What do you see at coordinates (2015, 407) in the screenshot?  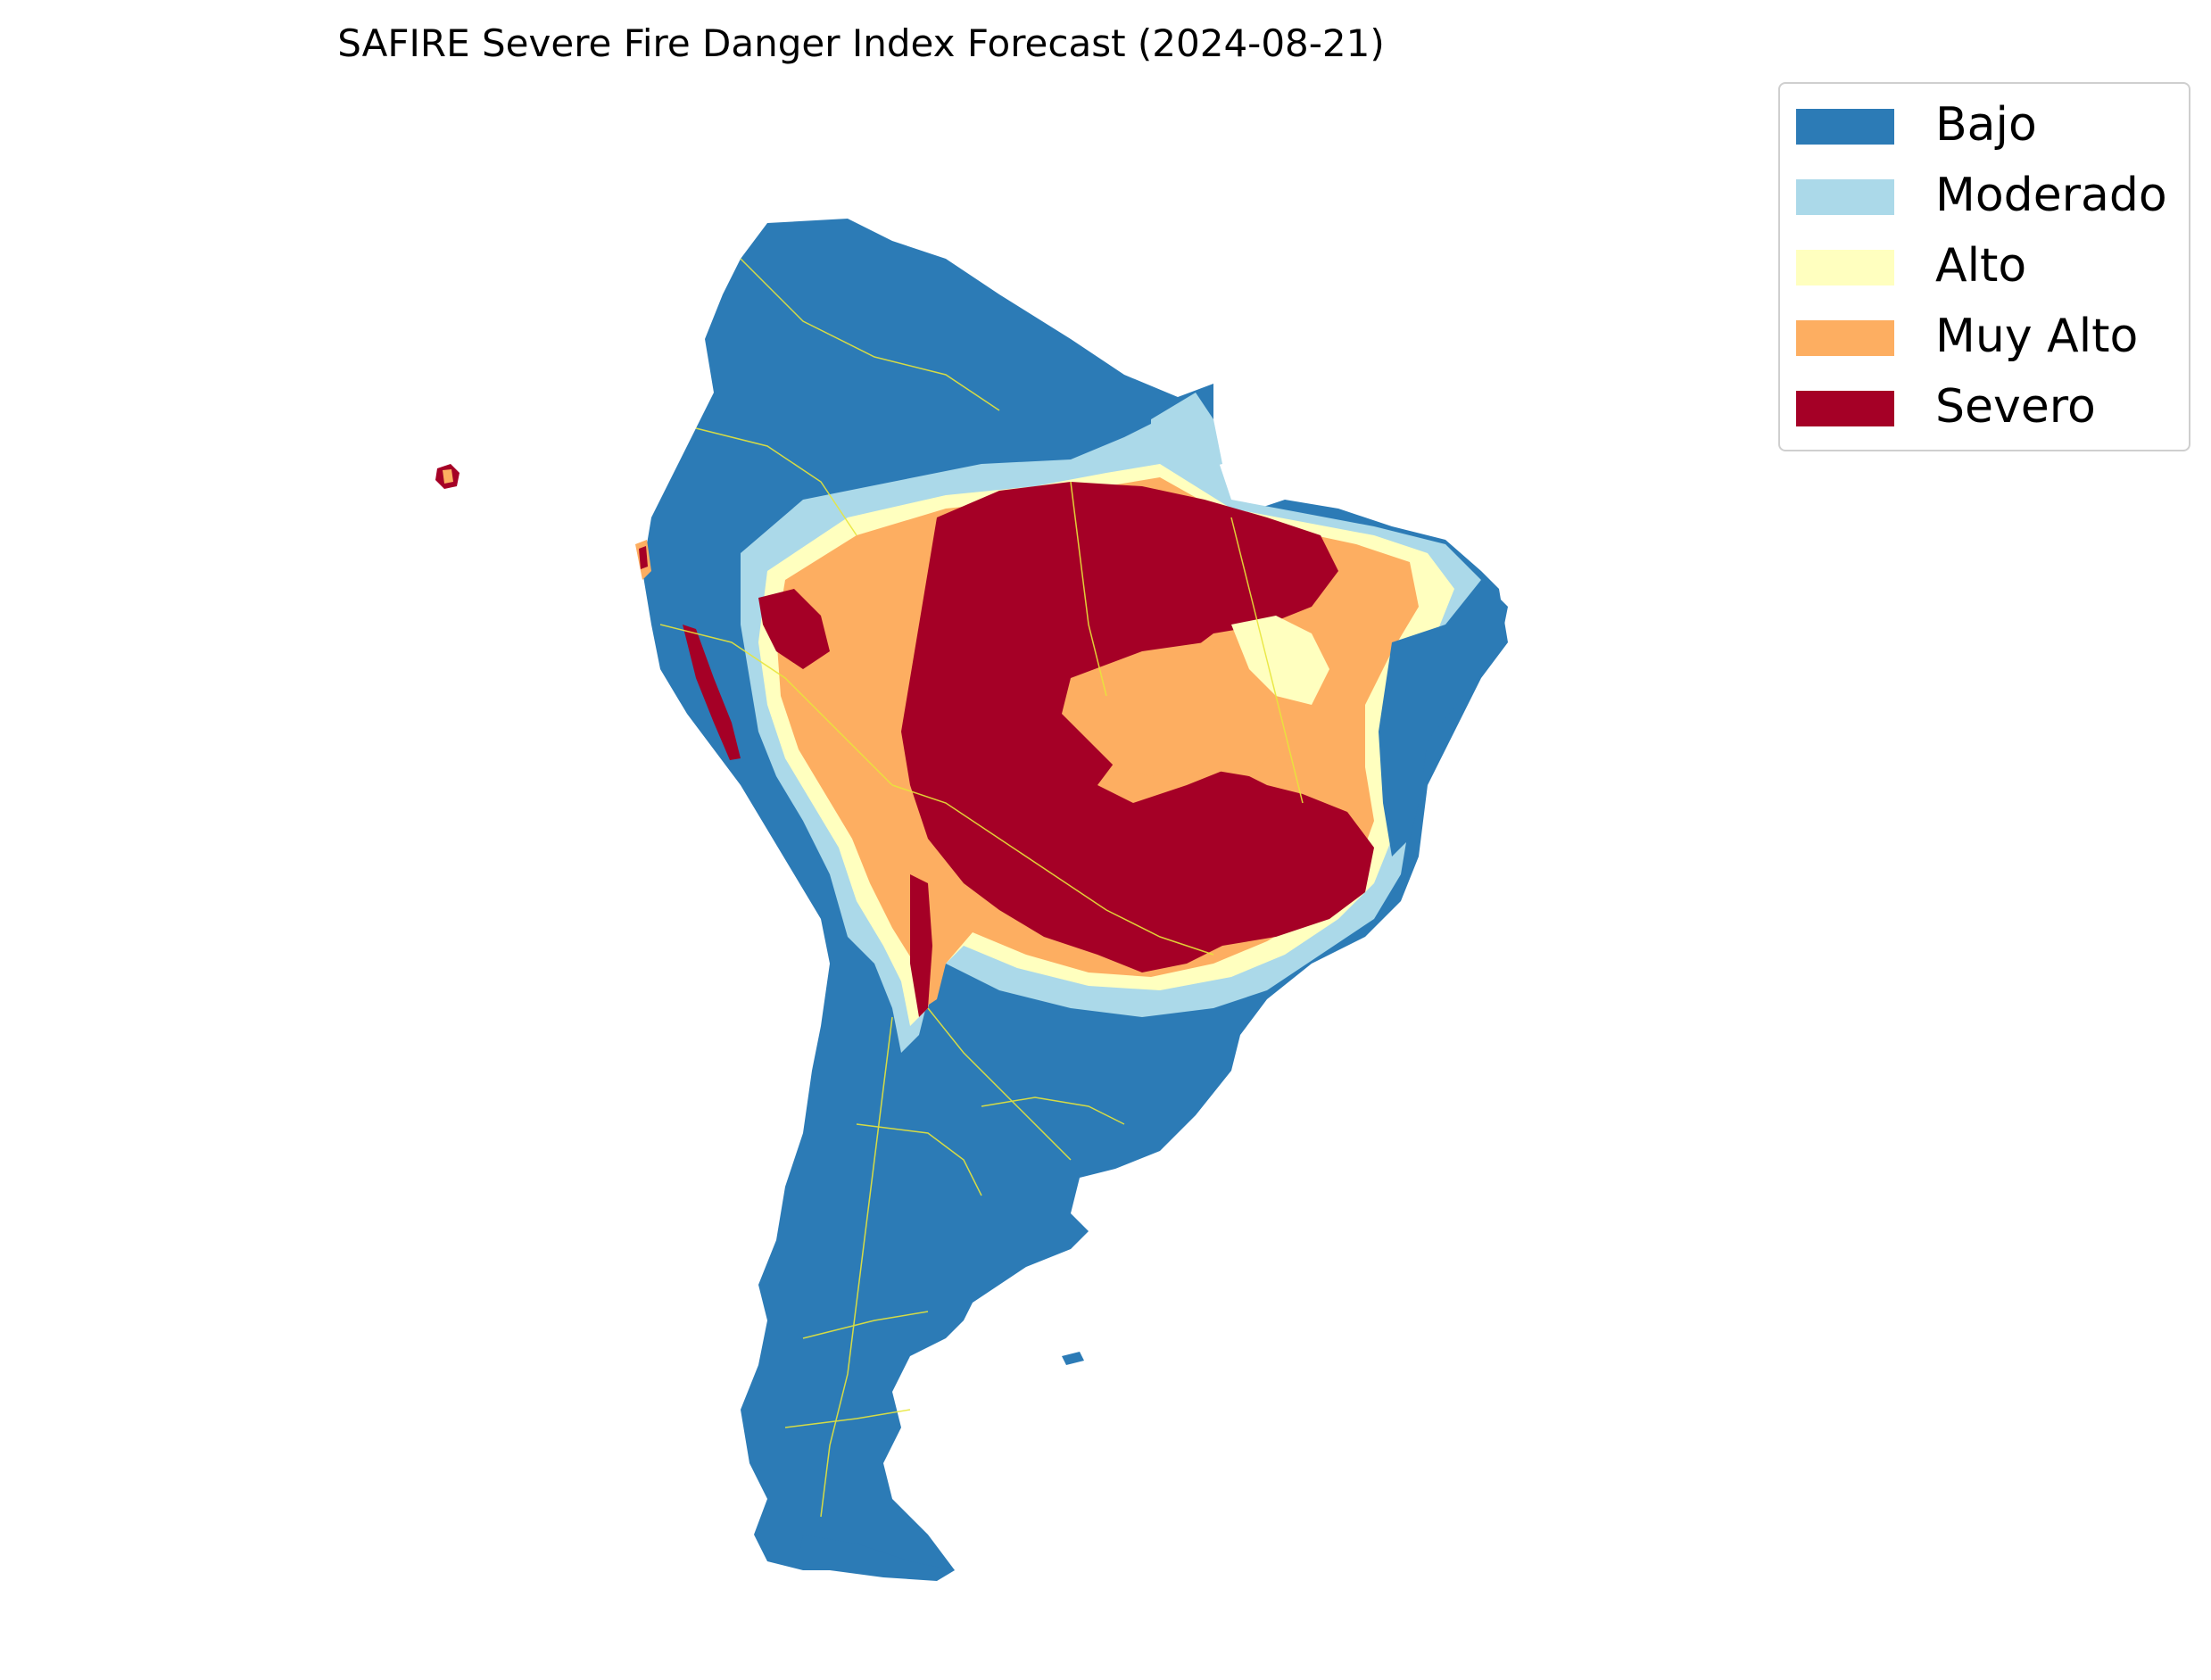 I see `legend-label-severo: Severo` at bounding box center [2015, 407].